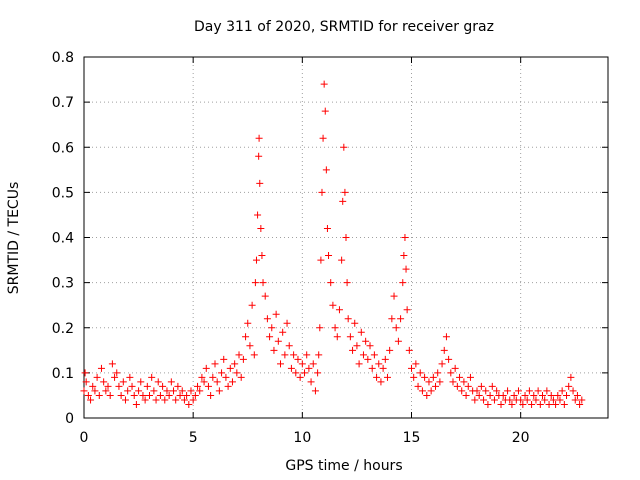 This screenshot has height=480, width=640. I want to click on x-tick-label: 0, so click(84, 438).